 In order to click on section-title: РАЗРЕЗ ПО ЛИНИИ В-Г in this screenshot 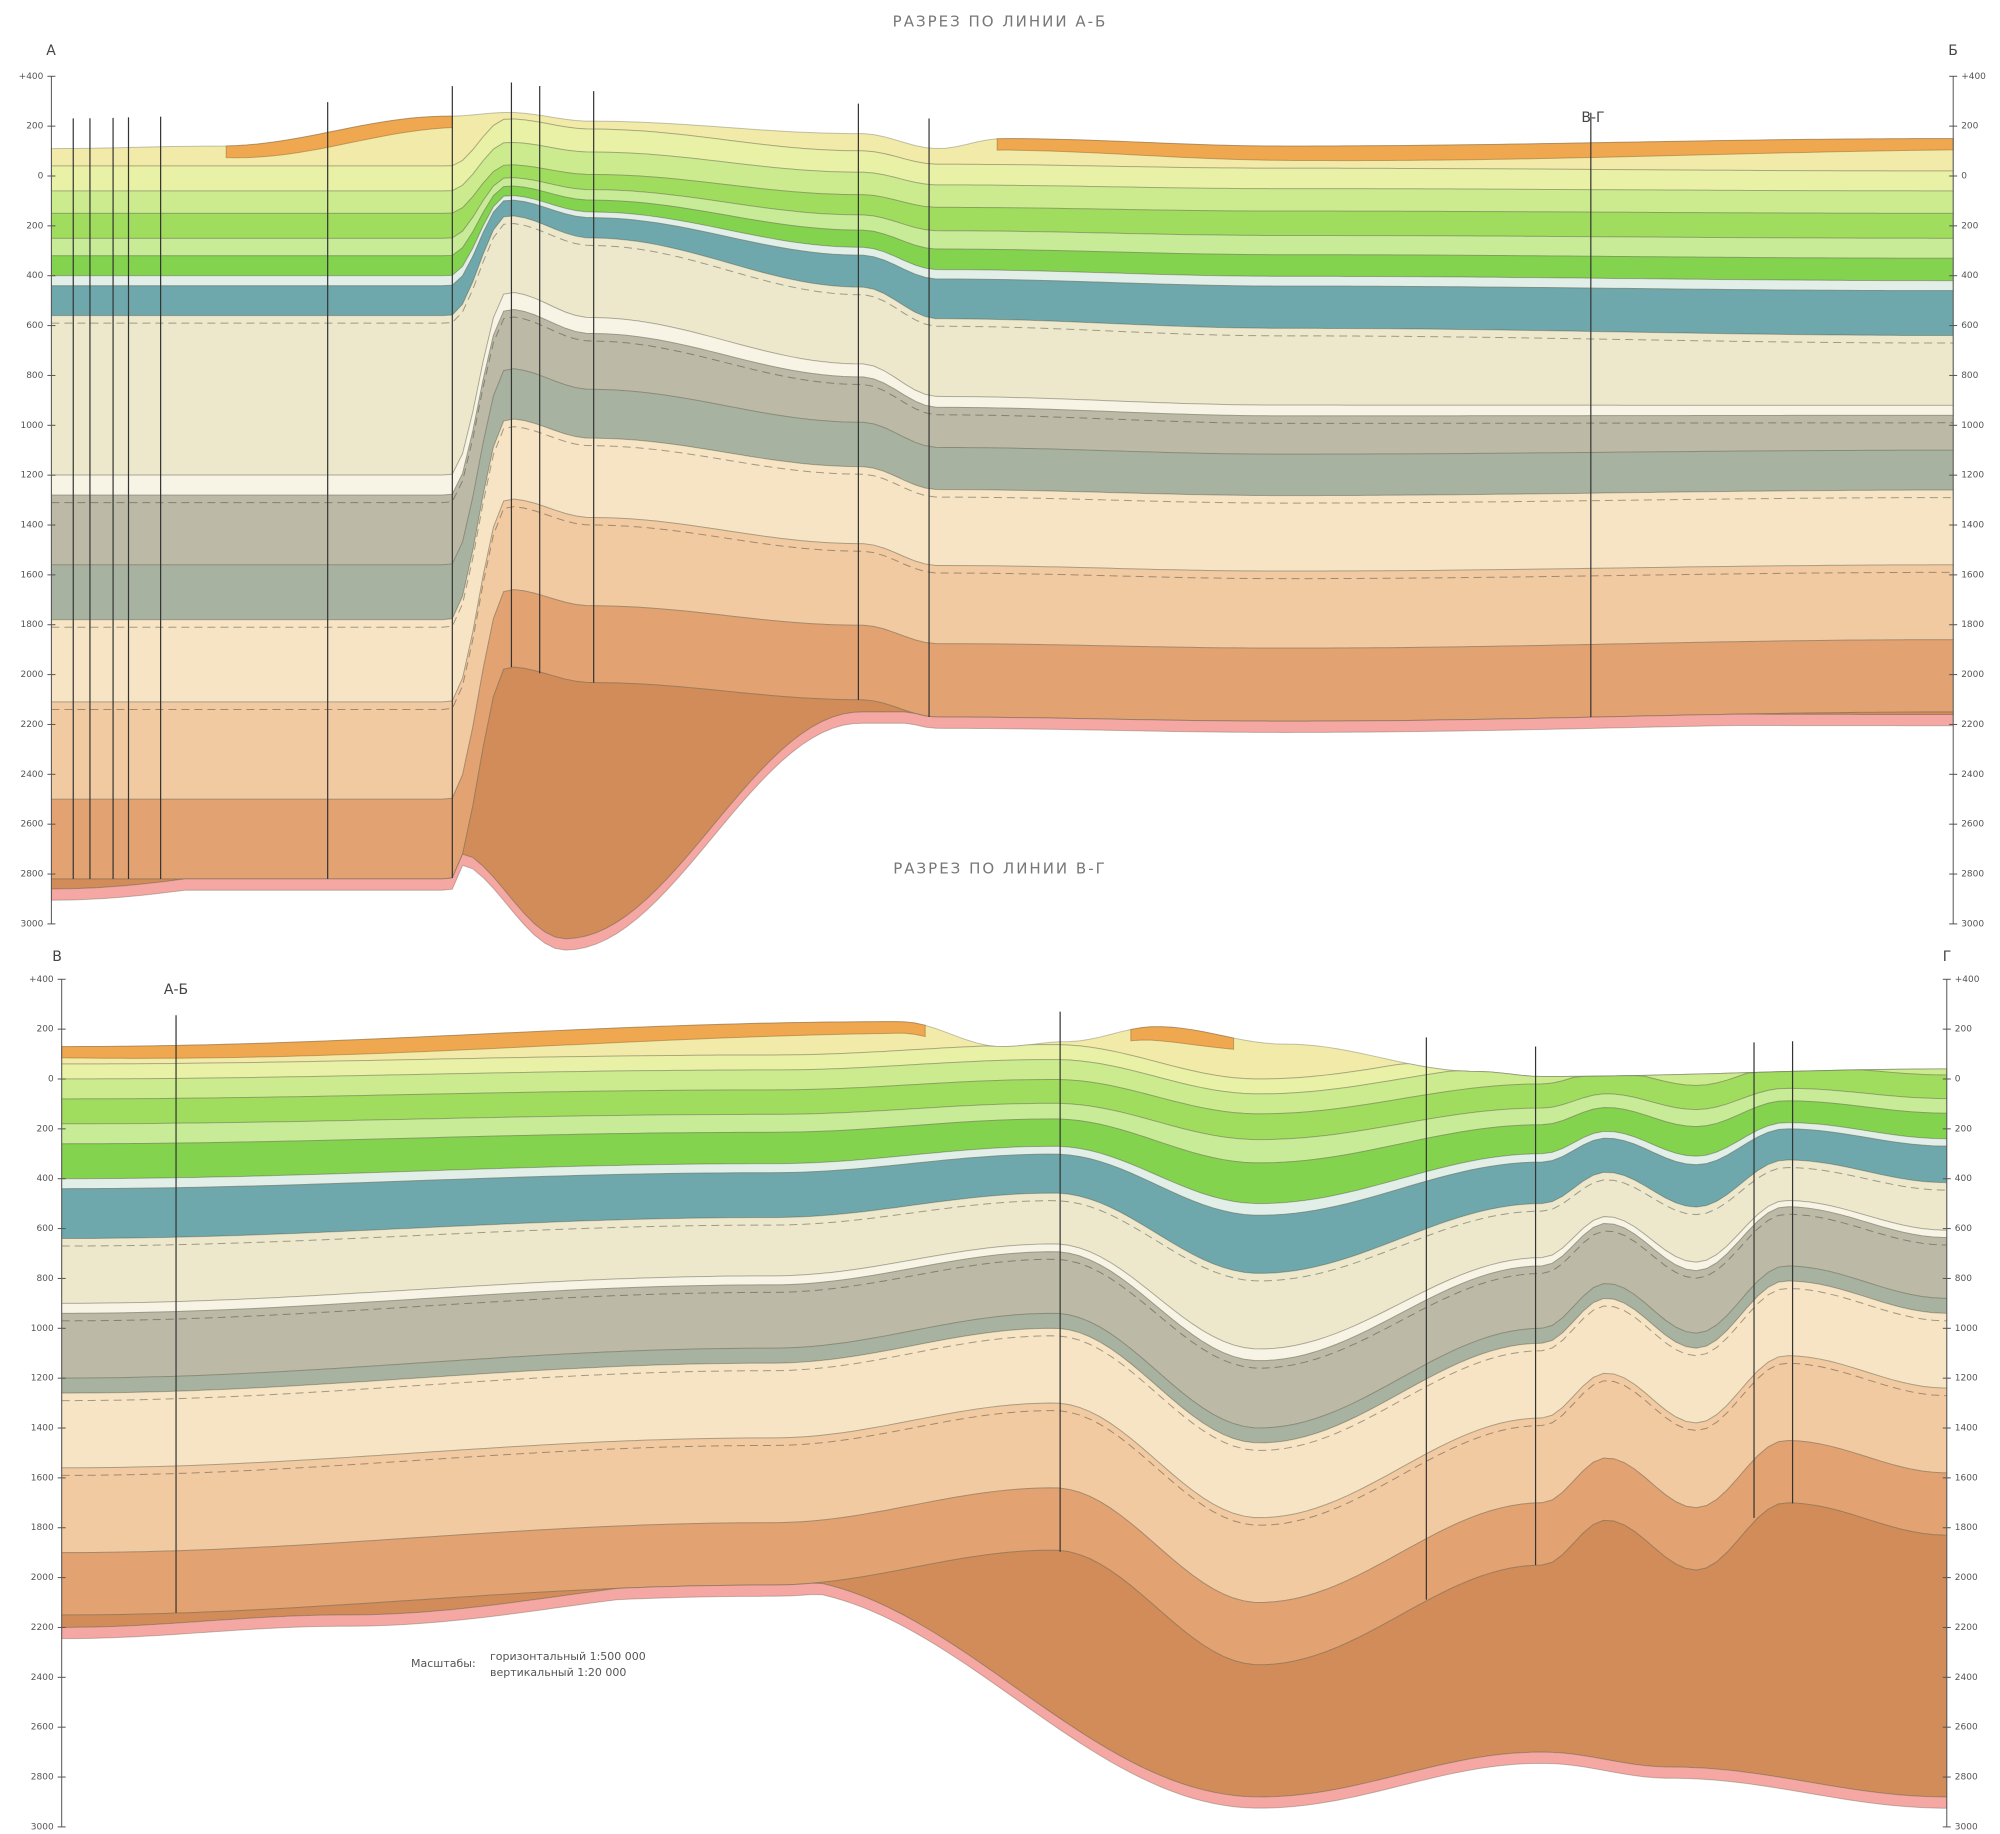, I will do `click(1000, 869)`.